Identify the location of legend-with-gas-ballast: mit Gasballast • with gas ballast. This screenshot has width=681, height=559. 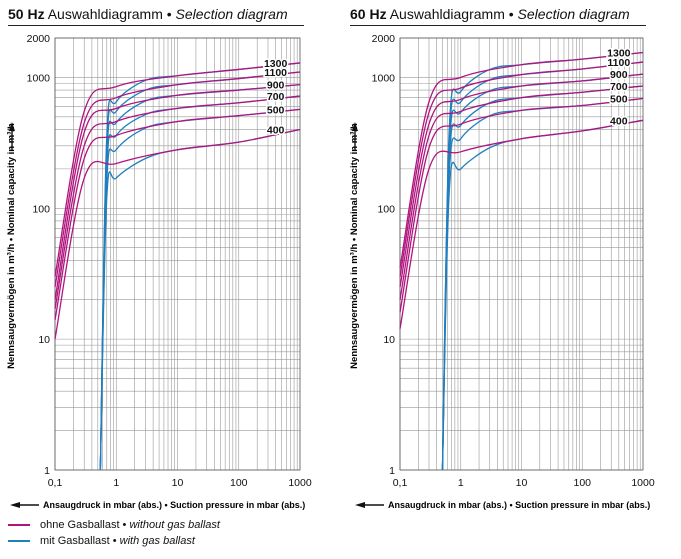
(101, 541).